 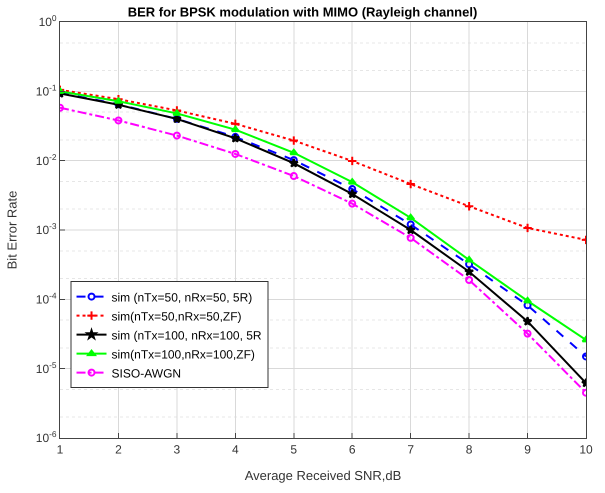 I want to click on y-tick-label: 10$^{0}$, so click(x=47, y=21).